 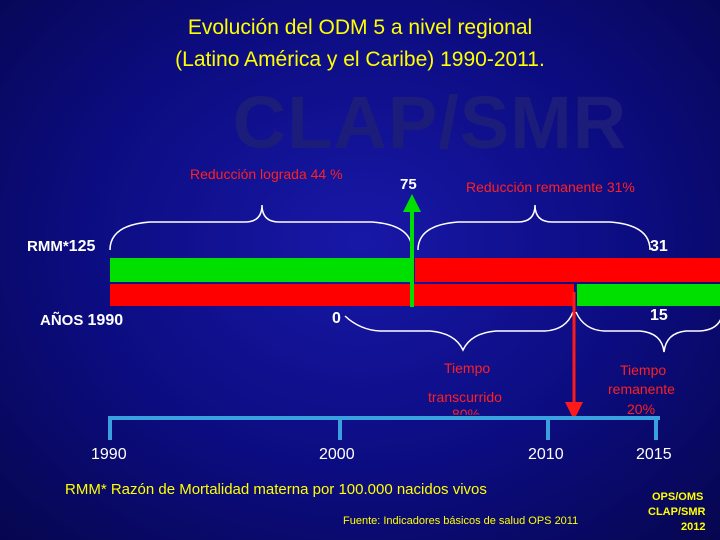 What do you see at coordinates (336, 318) in the screenshot?
I see `zero-value: 0` at bounding box center [336, 318].